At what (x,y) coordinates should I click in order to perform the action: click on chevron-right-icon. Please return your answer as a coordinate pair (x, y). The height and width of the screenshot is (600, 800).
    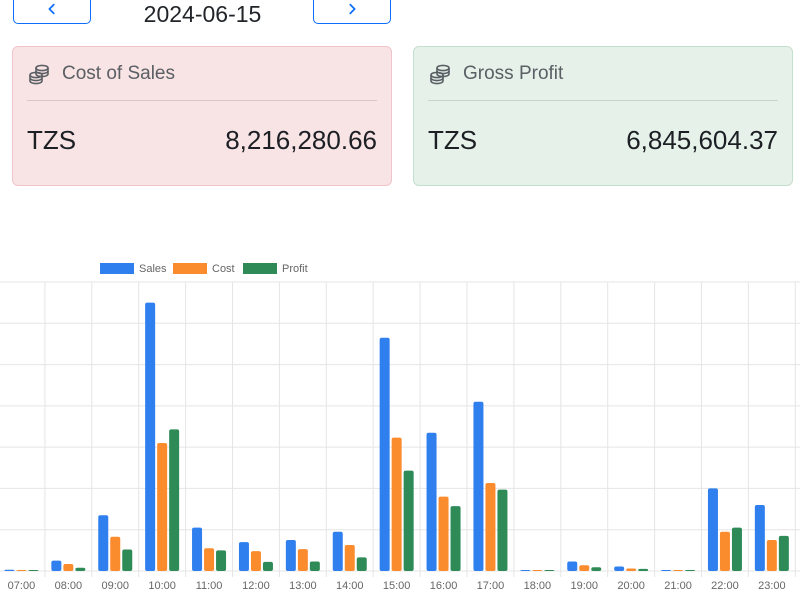
    Looking at the image, I should click on (352, 9).